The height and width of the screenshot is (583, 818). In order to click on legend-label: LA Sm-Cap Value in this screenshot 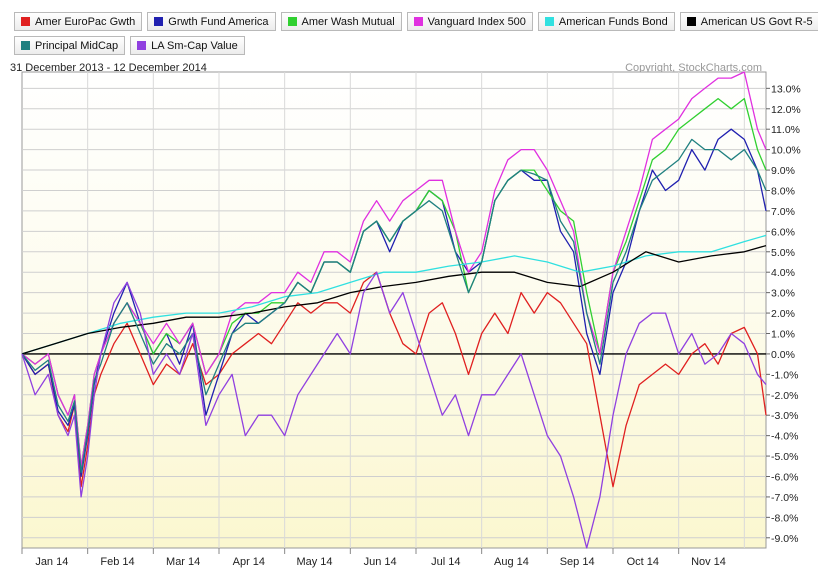, I will do `click(194, 45)`.